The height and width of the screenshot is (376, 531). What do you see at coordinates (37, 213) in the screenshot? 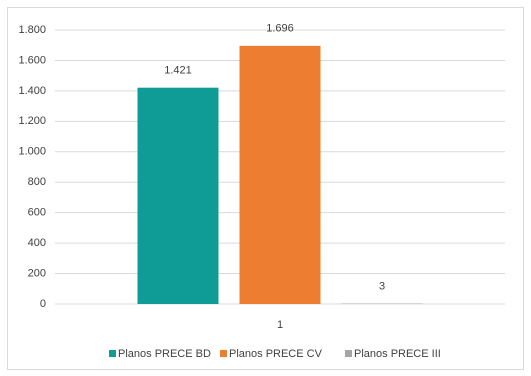
I see `y-tick-label: 600` at bounding box center [37, 213].